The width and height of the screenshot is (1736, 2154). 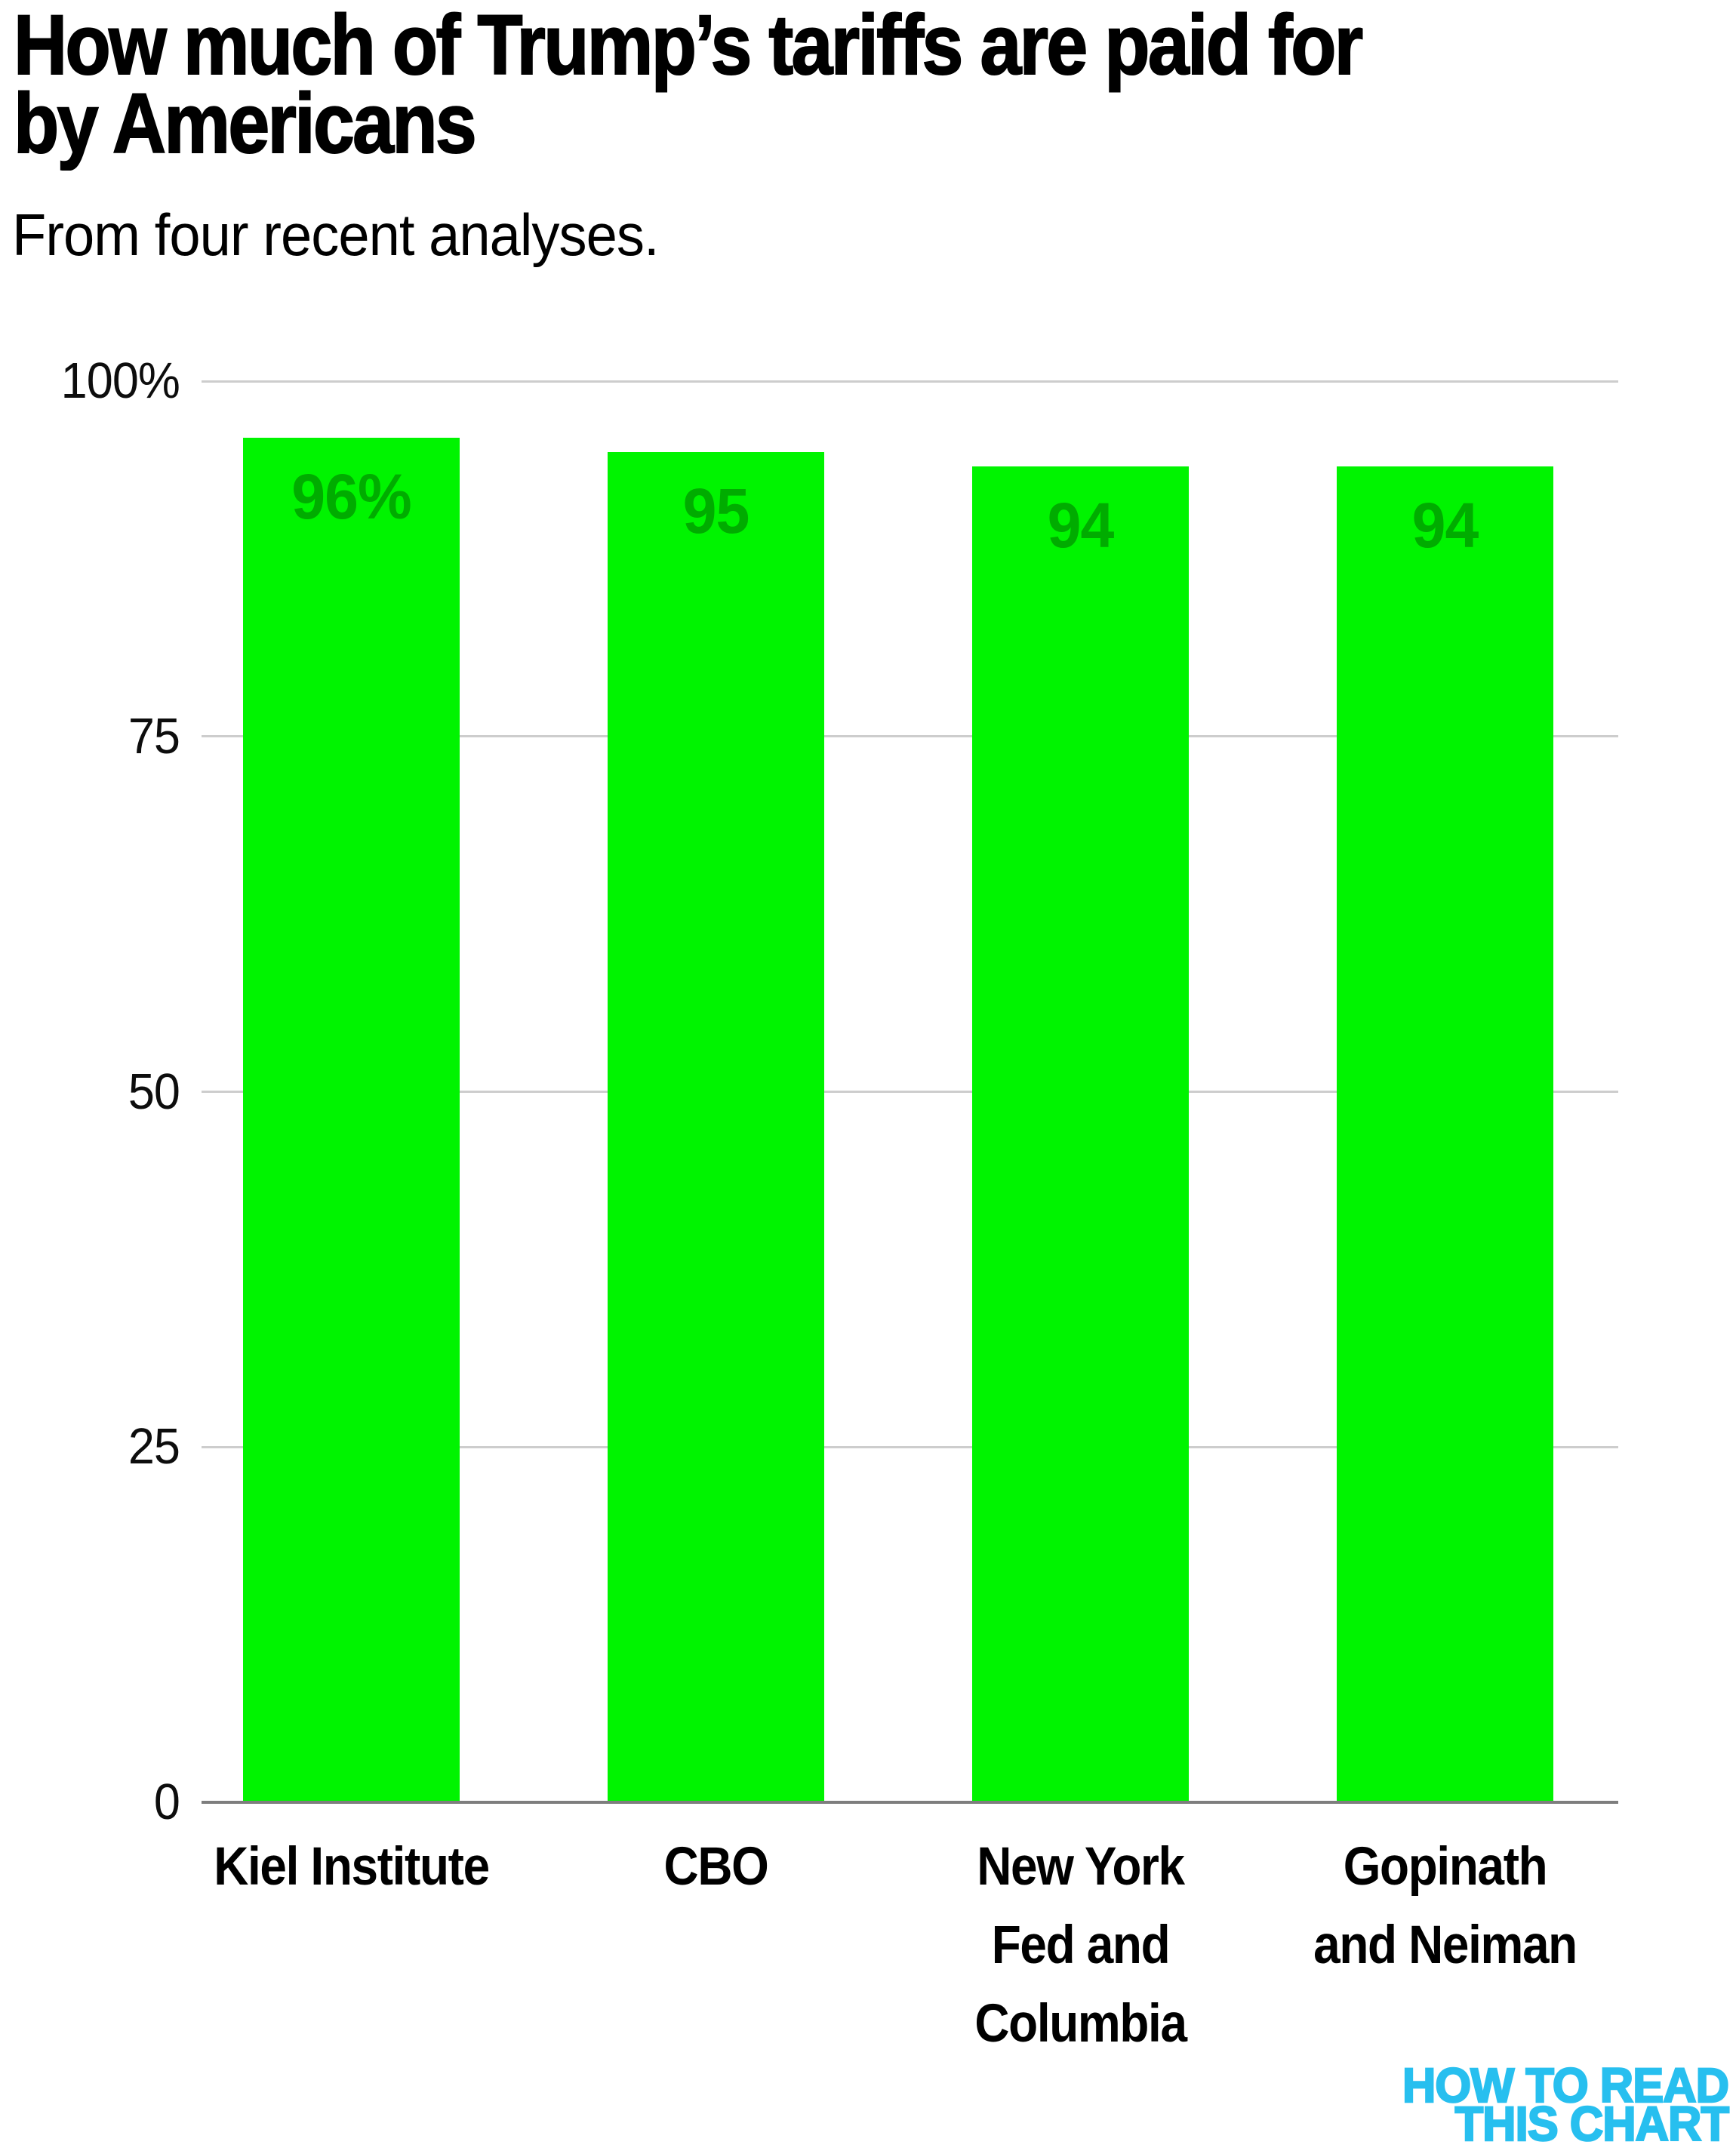 I want to click on x-tick-label-line: Fed and, so click(x=1081, y=1945).